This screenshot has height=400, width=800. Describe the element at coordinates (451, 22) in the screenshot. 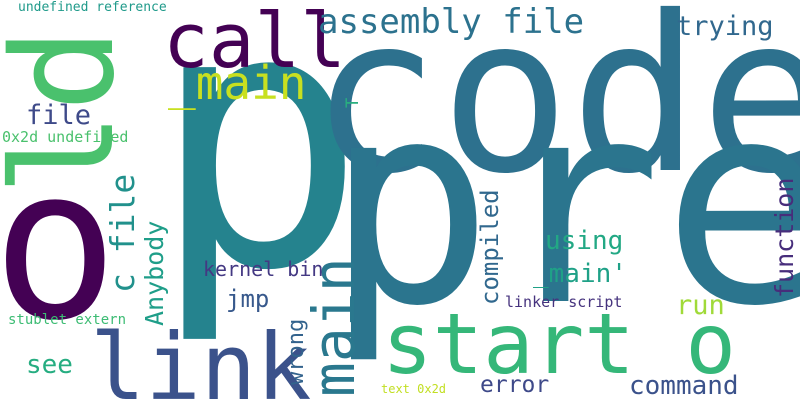

I see `word-assembly-file: assembly file` at that location.